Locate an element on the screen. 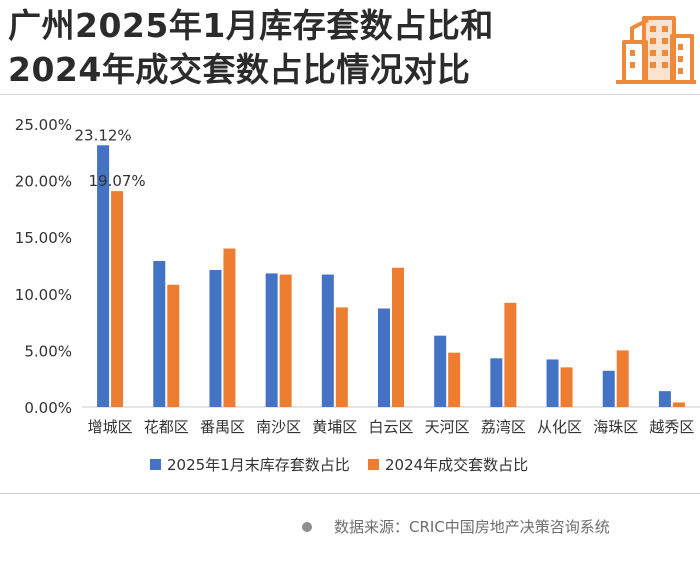  y-tick-label: 5.00% is located at coordinates (48, 351).